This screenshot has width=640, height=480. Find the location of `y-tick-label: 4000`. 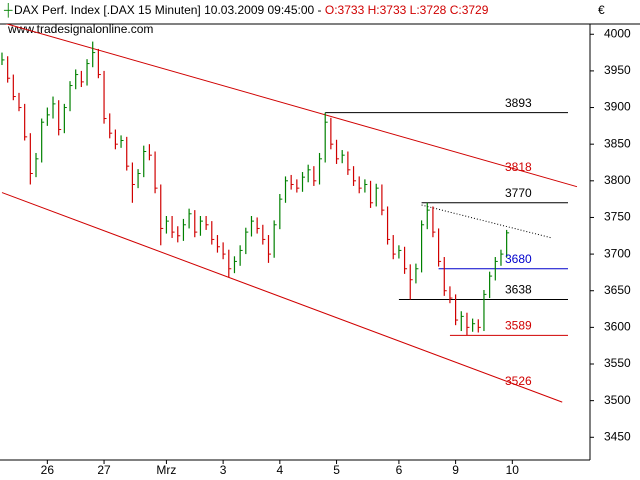

y-tick-label: 4000 is located at coordinates (617, 33).